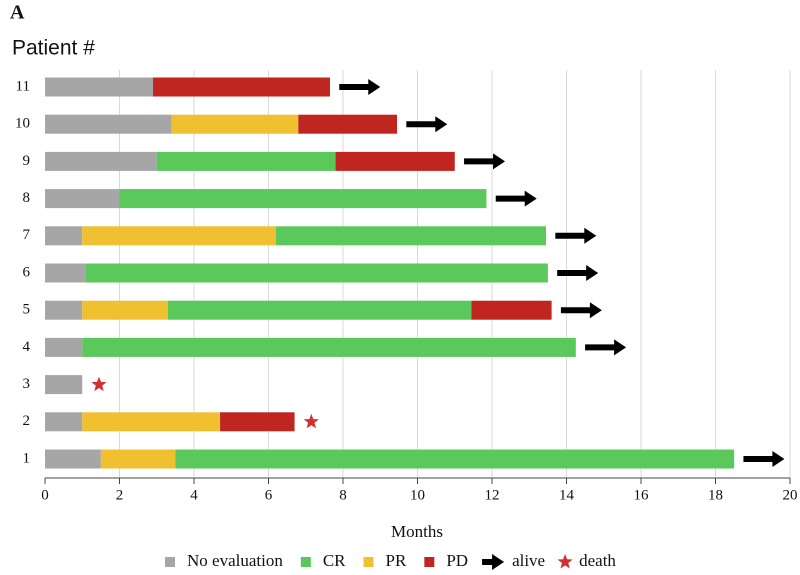 This screenshot has height=575, width=800. I want to click on x-tick-label: 16, so click(642, 495).